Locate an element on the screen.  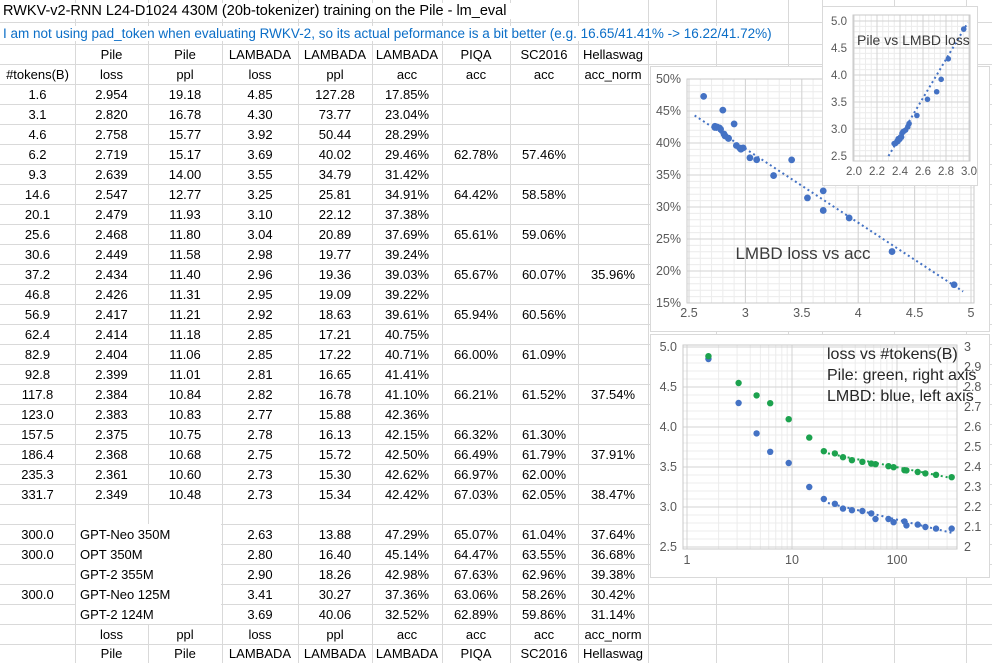
table-cell: 14.6 is located at coordinates (37, 194).